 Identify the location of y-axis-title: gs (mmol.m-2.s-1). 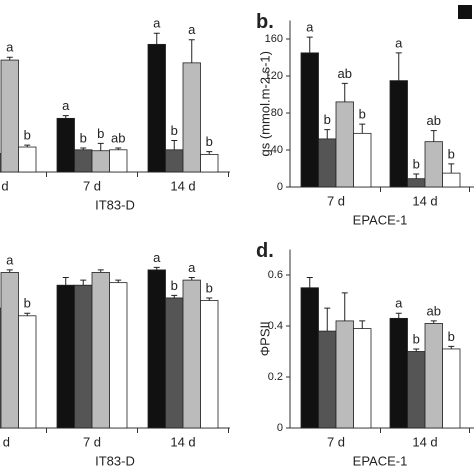
(264, 103).